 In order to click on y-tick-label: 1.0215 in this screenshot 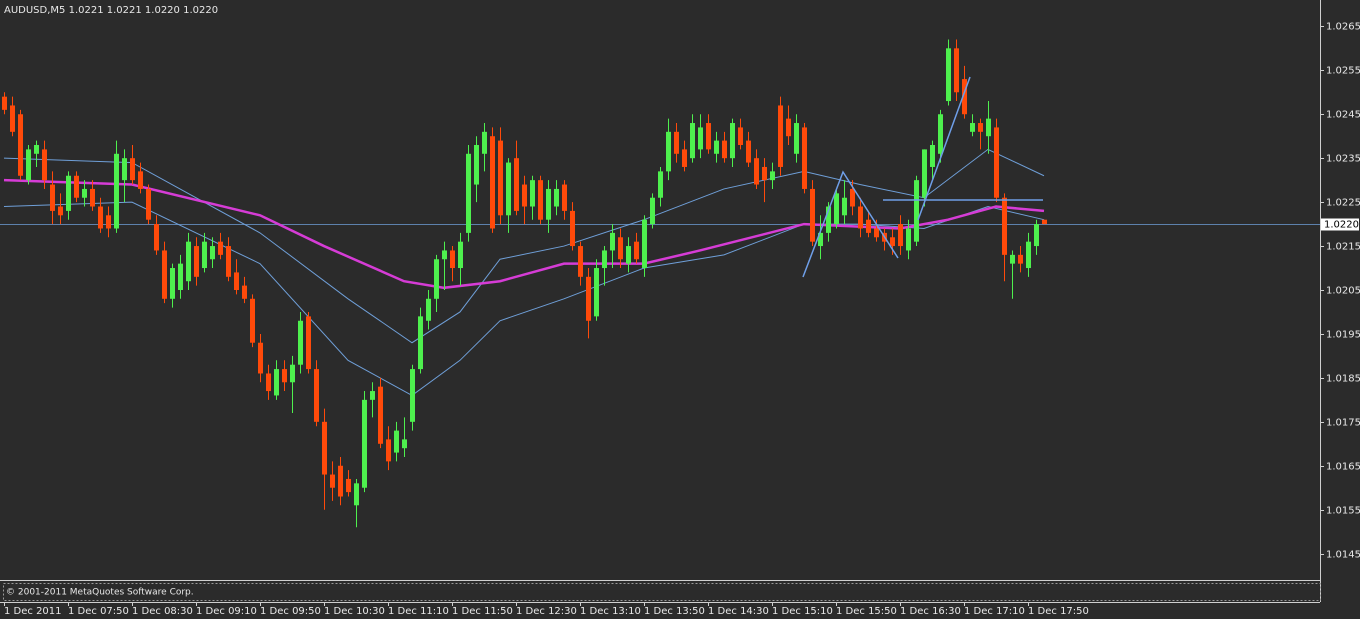, I will do `click(1343, 247)`.